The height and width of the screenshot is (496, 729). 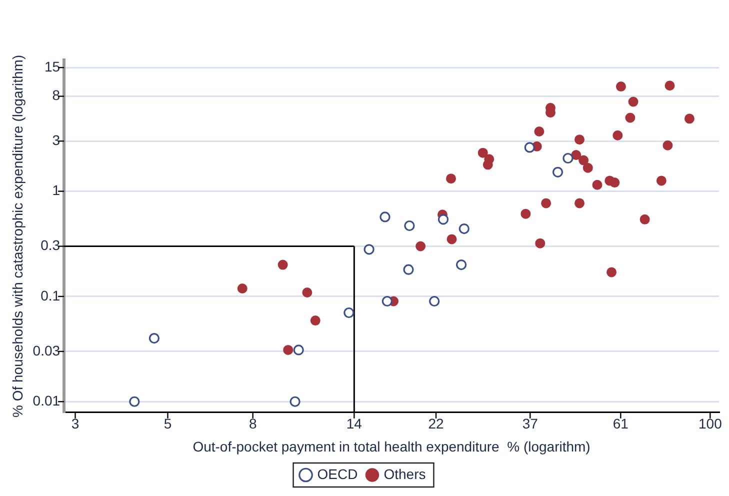 I want to click on y-tick-label: 0.03, so click(x=46, y=350).